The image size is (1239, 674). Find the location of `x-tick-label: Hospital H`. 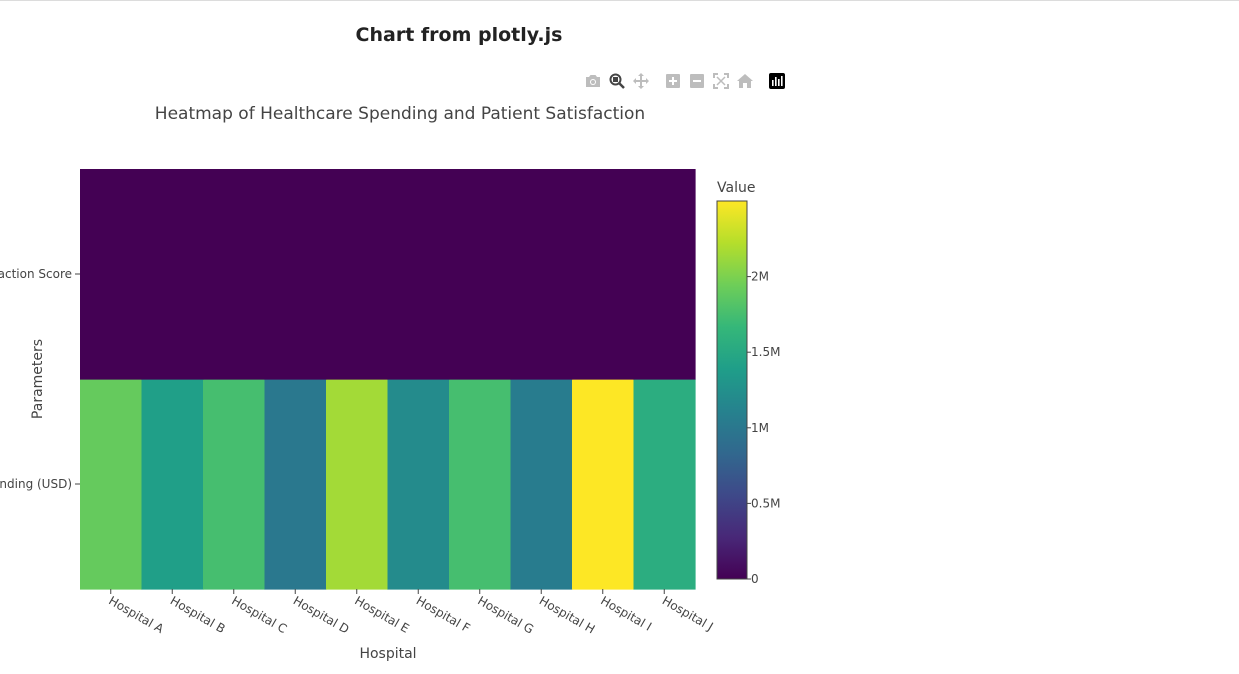

x-tick-label: Hospital H is located at coordinates (567, 614).